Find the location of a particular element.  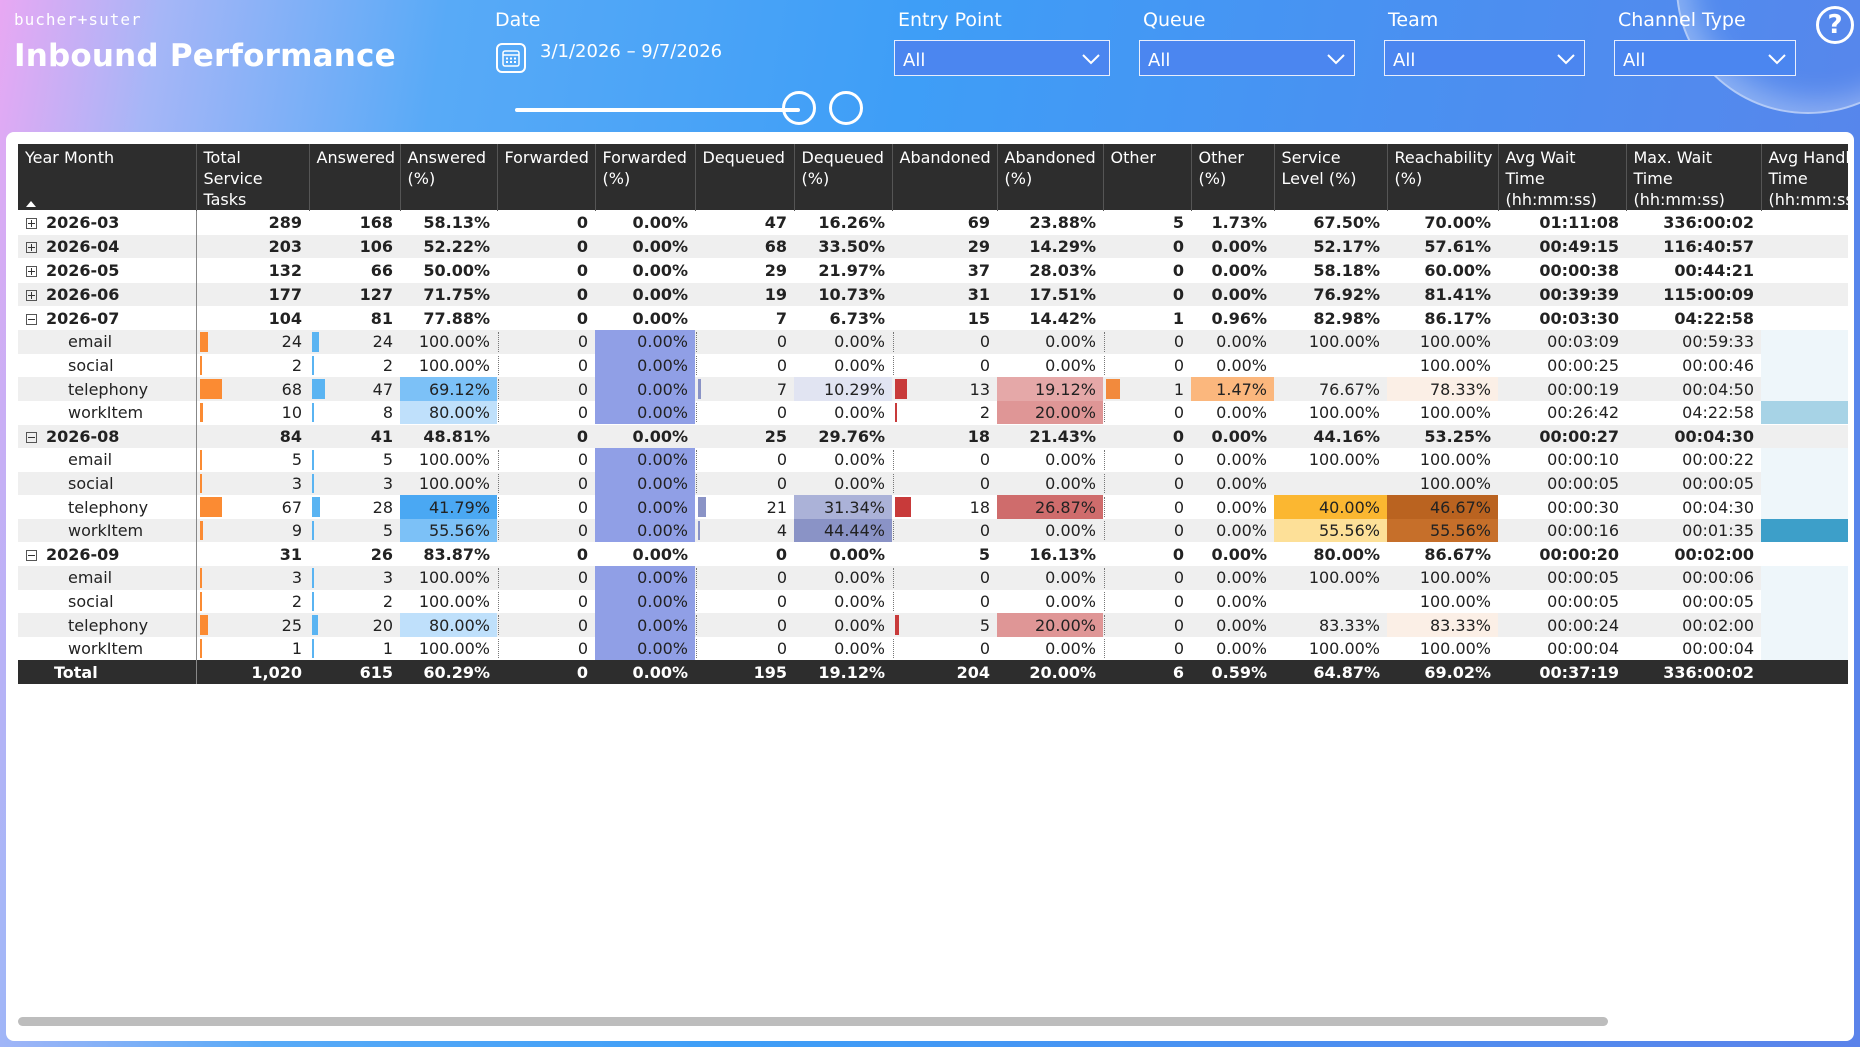

value-cell: 20.00% is located at coordinates (1050, 672).